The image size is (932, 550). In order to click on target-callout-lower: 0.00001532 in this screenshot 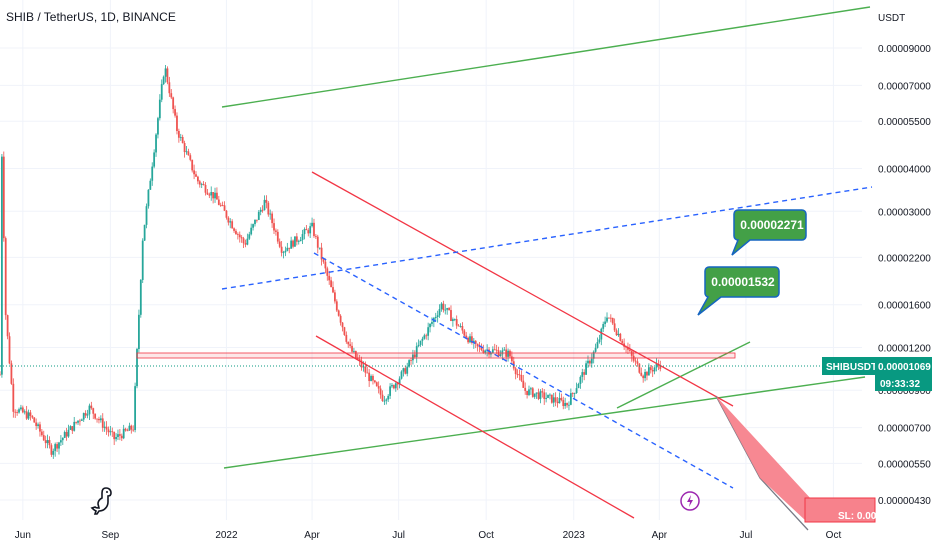, I will do `click(738, 291)`.